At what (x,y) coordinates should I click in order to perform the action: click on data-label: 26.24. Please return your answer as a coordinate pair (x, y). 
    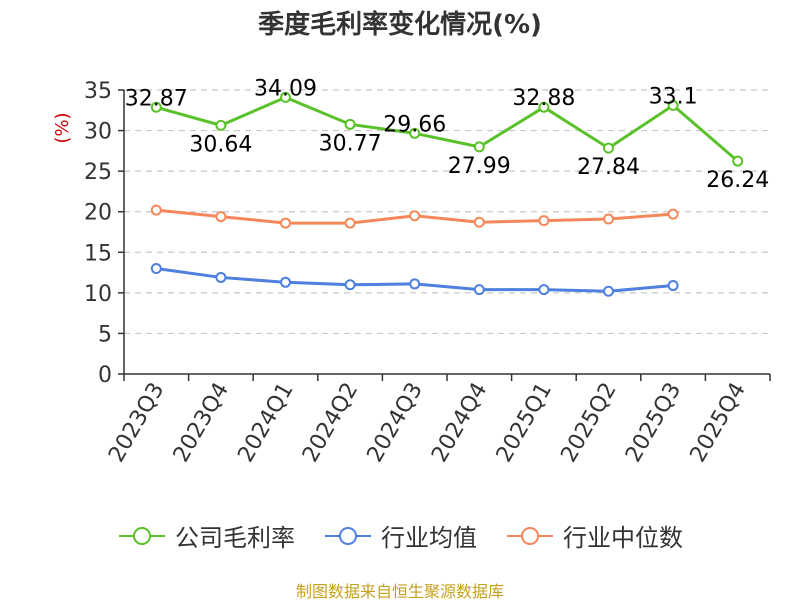
    Looking at the image, I should click on (737, 180).